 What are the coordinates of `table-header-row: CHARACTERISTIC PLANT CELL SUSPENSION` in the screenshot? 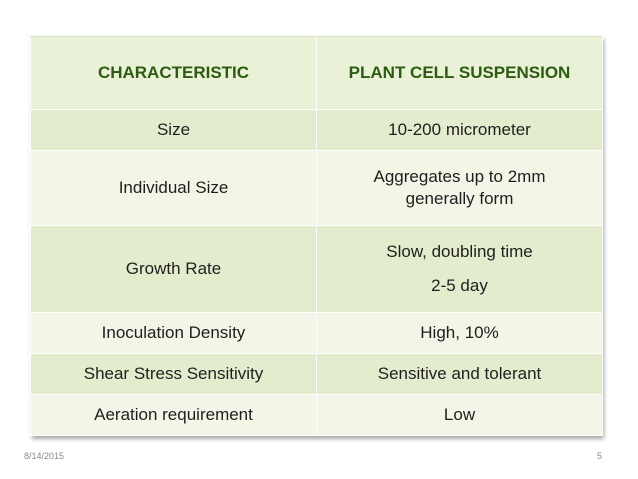 It's located at (316, 73).